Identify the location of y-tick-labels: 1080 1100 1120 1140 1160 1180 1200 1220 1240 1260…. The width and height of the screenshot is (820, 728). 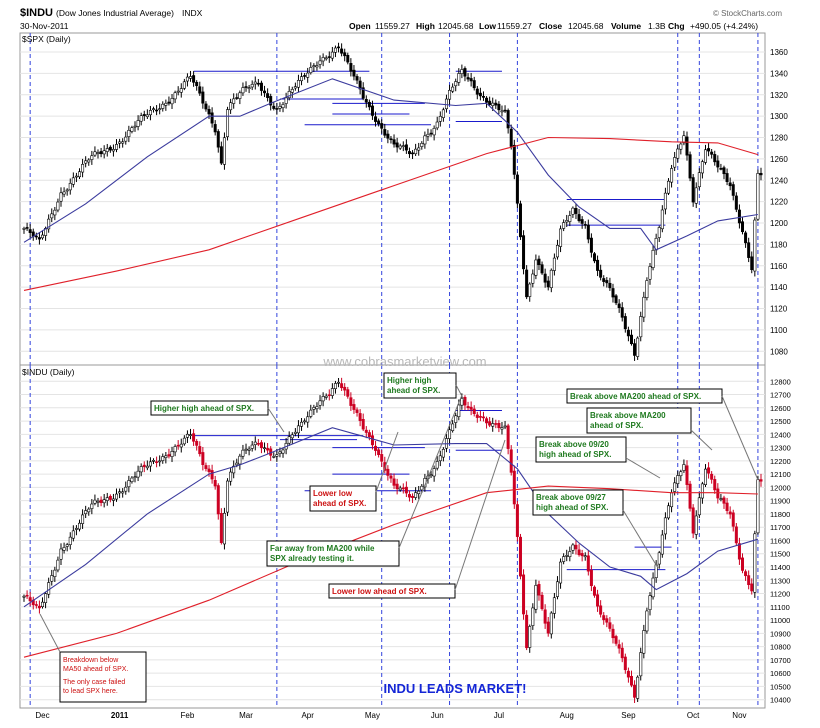
(780, 376).